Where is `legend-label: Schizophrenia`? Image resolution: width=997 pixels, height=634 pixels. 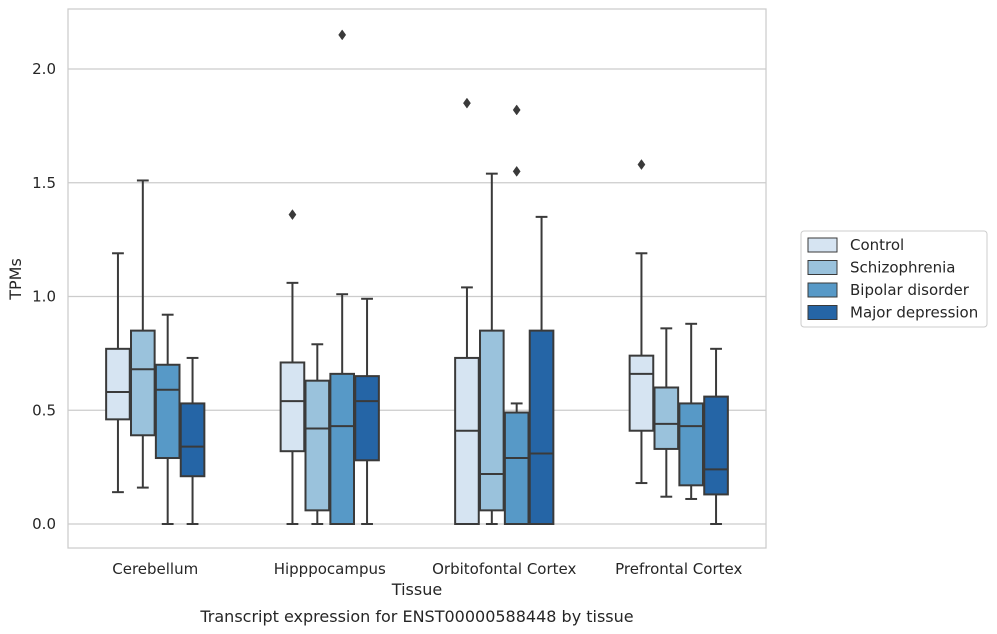
legend-label: Schizophrenia is located at coordinates (902, 268).